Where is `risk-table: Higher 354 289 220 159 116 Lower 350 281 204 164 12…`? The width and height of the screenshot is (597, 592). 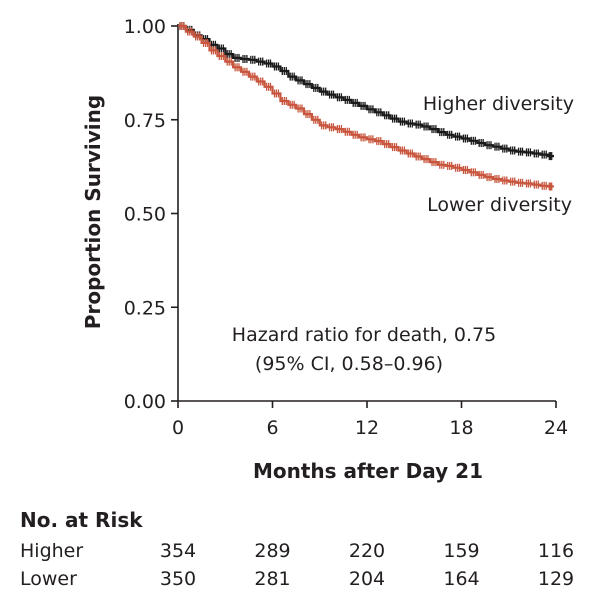
risk-table: Higher 354 289 220 159 116 Lower 350 281 204 164 12… is located at coordinates (297, 565).